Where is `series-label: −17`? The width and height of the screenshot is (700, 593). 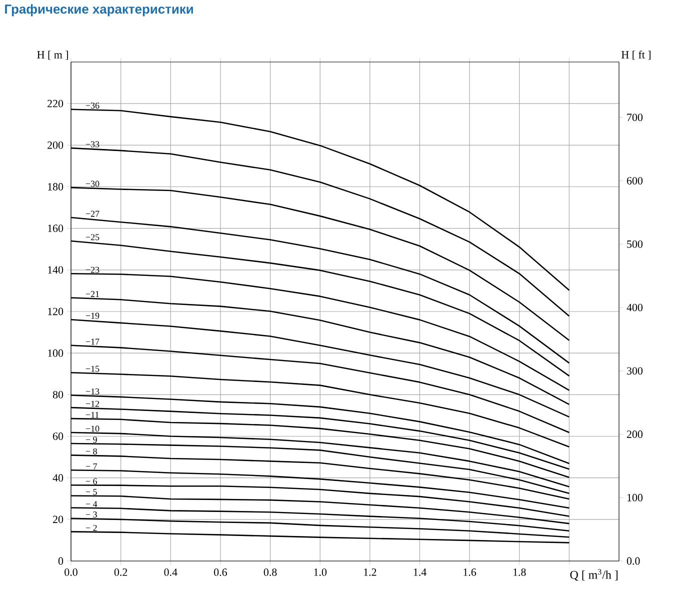 series-label: −17 is located at coordinates (93, 341).